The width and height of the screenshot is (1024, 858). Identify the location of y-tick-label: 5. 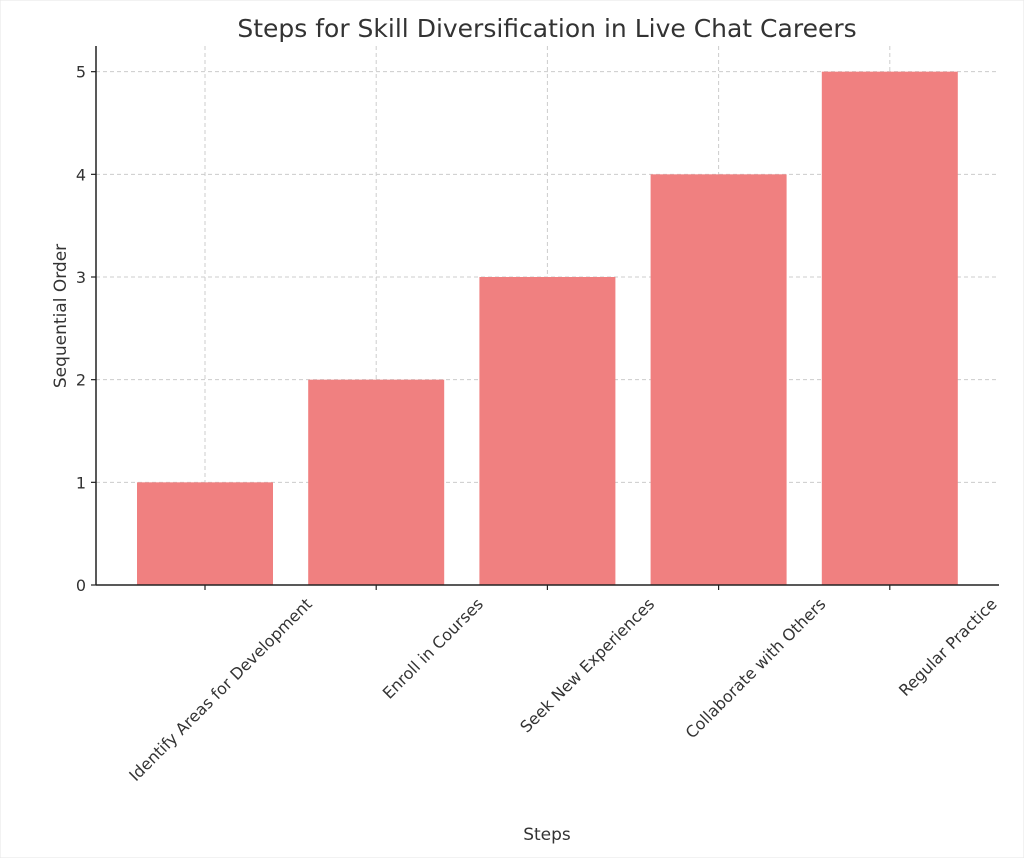
(81, 72).